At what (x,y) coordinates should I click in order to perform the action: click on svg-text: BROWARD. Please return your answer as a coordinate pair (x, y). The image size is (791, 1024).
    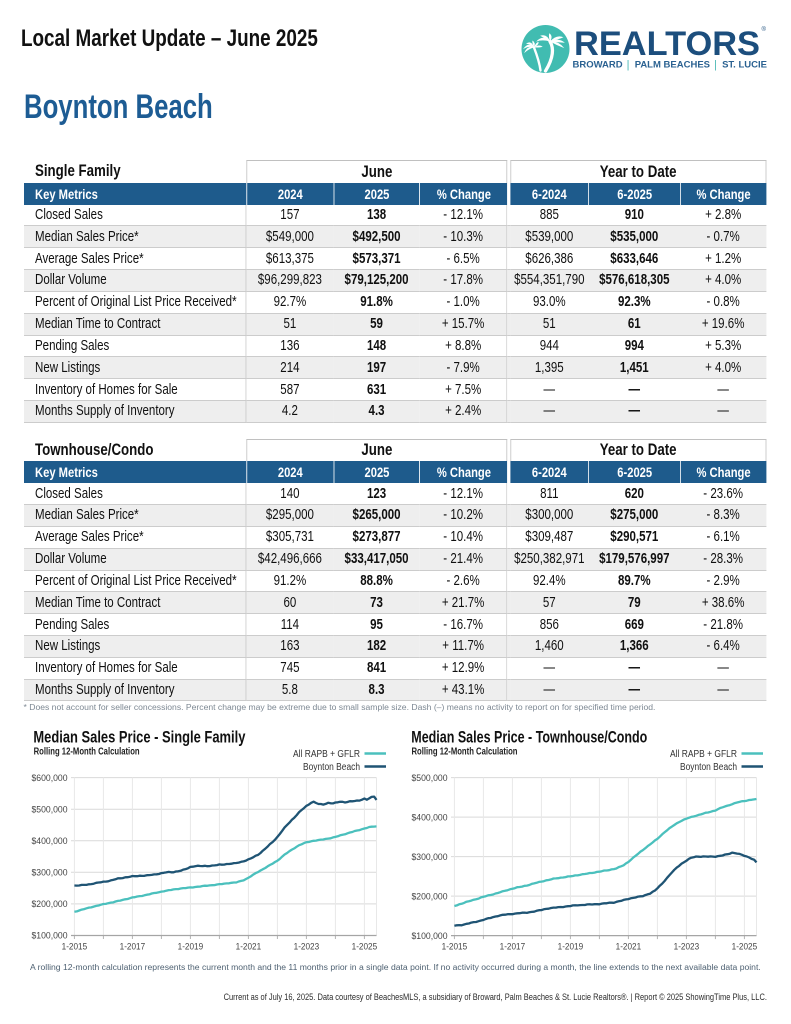
    Looking at the image, I should click on (598, 65).